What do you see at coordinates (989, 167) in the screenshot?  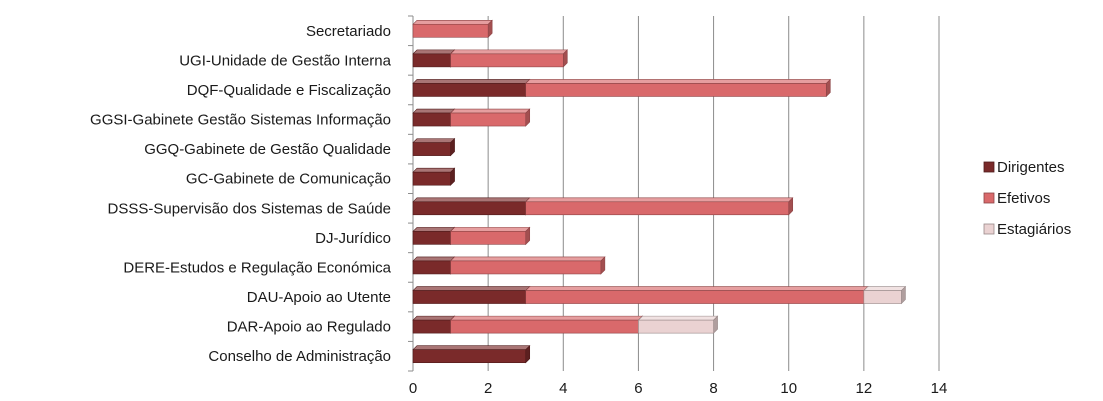 I see `legend-swatch-dirigentes` at bounding box center [989, 167].